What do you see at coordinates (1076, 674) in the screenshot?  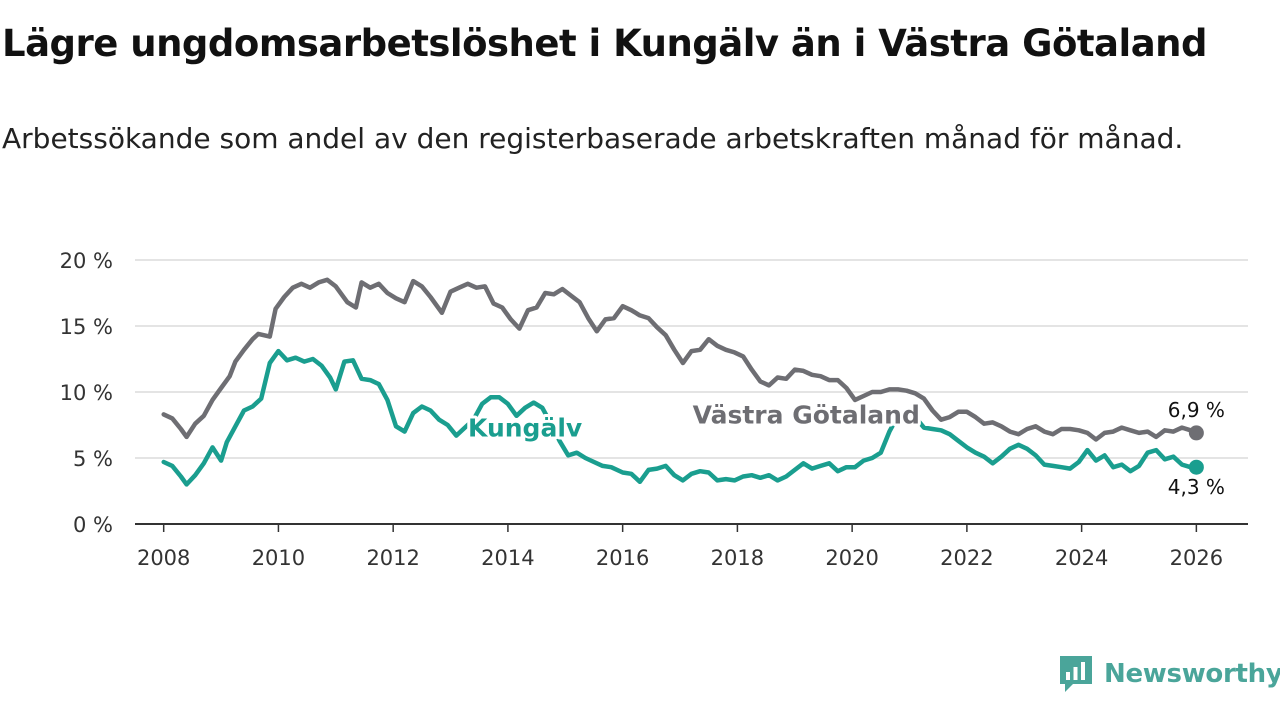 I see `newsworthy-logo-icon` at bounding box center [1076, 674].